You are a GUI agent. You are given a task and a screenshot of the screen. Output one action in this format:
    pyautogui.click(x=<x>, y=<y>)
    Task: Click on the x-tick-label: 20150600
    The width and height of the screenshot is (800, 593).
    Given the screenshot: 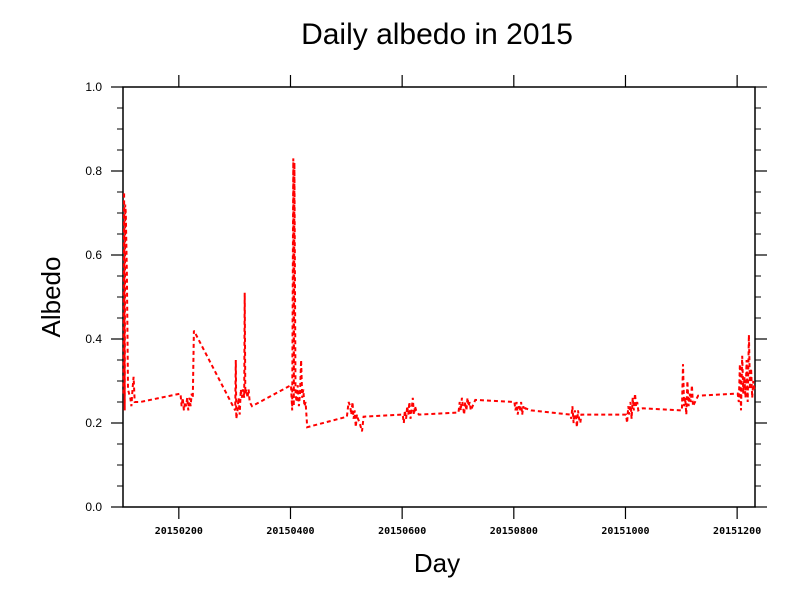 What is the action you would take?
    pyautogui.click(x=402, y=531)
    